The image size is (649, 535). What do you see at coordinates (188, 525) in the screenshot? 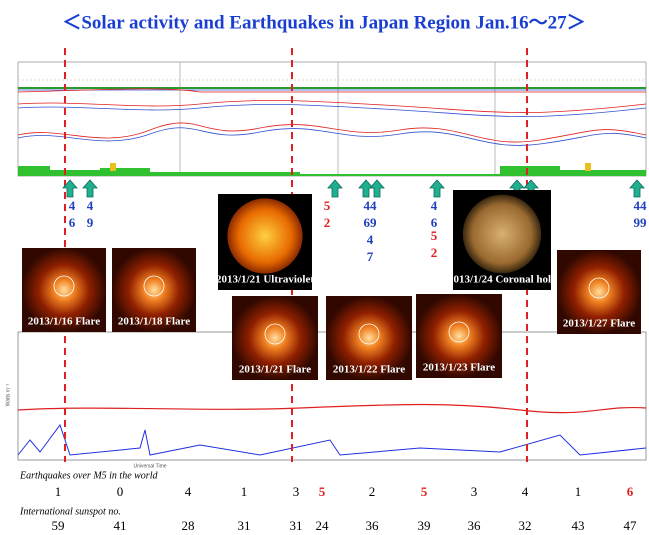
I see `sunspot-number: 28` at bounding box center [188, 525].